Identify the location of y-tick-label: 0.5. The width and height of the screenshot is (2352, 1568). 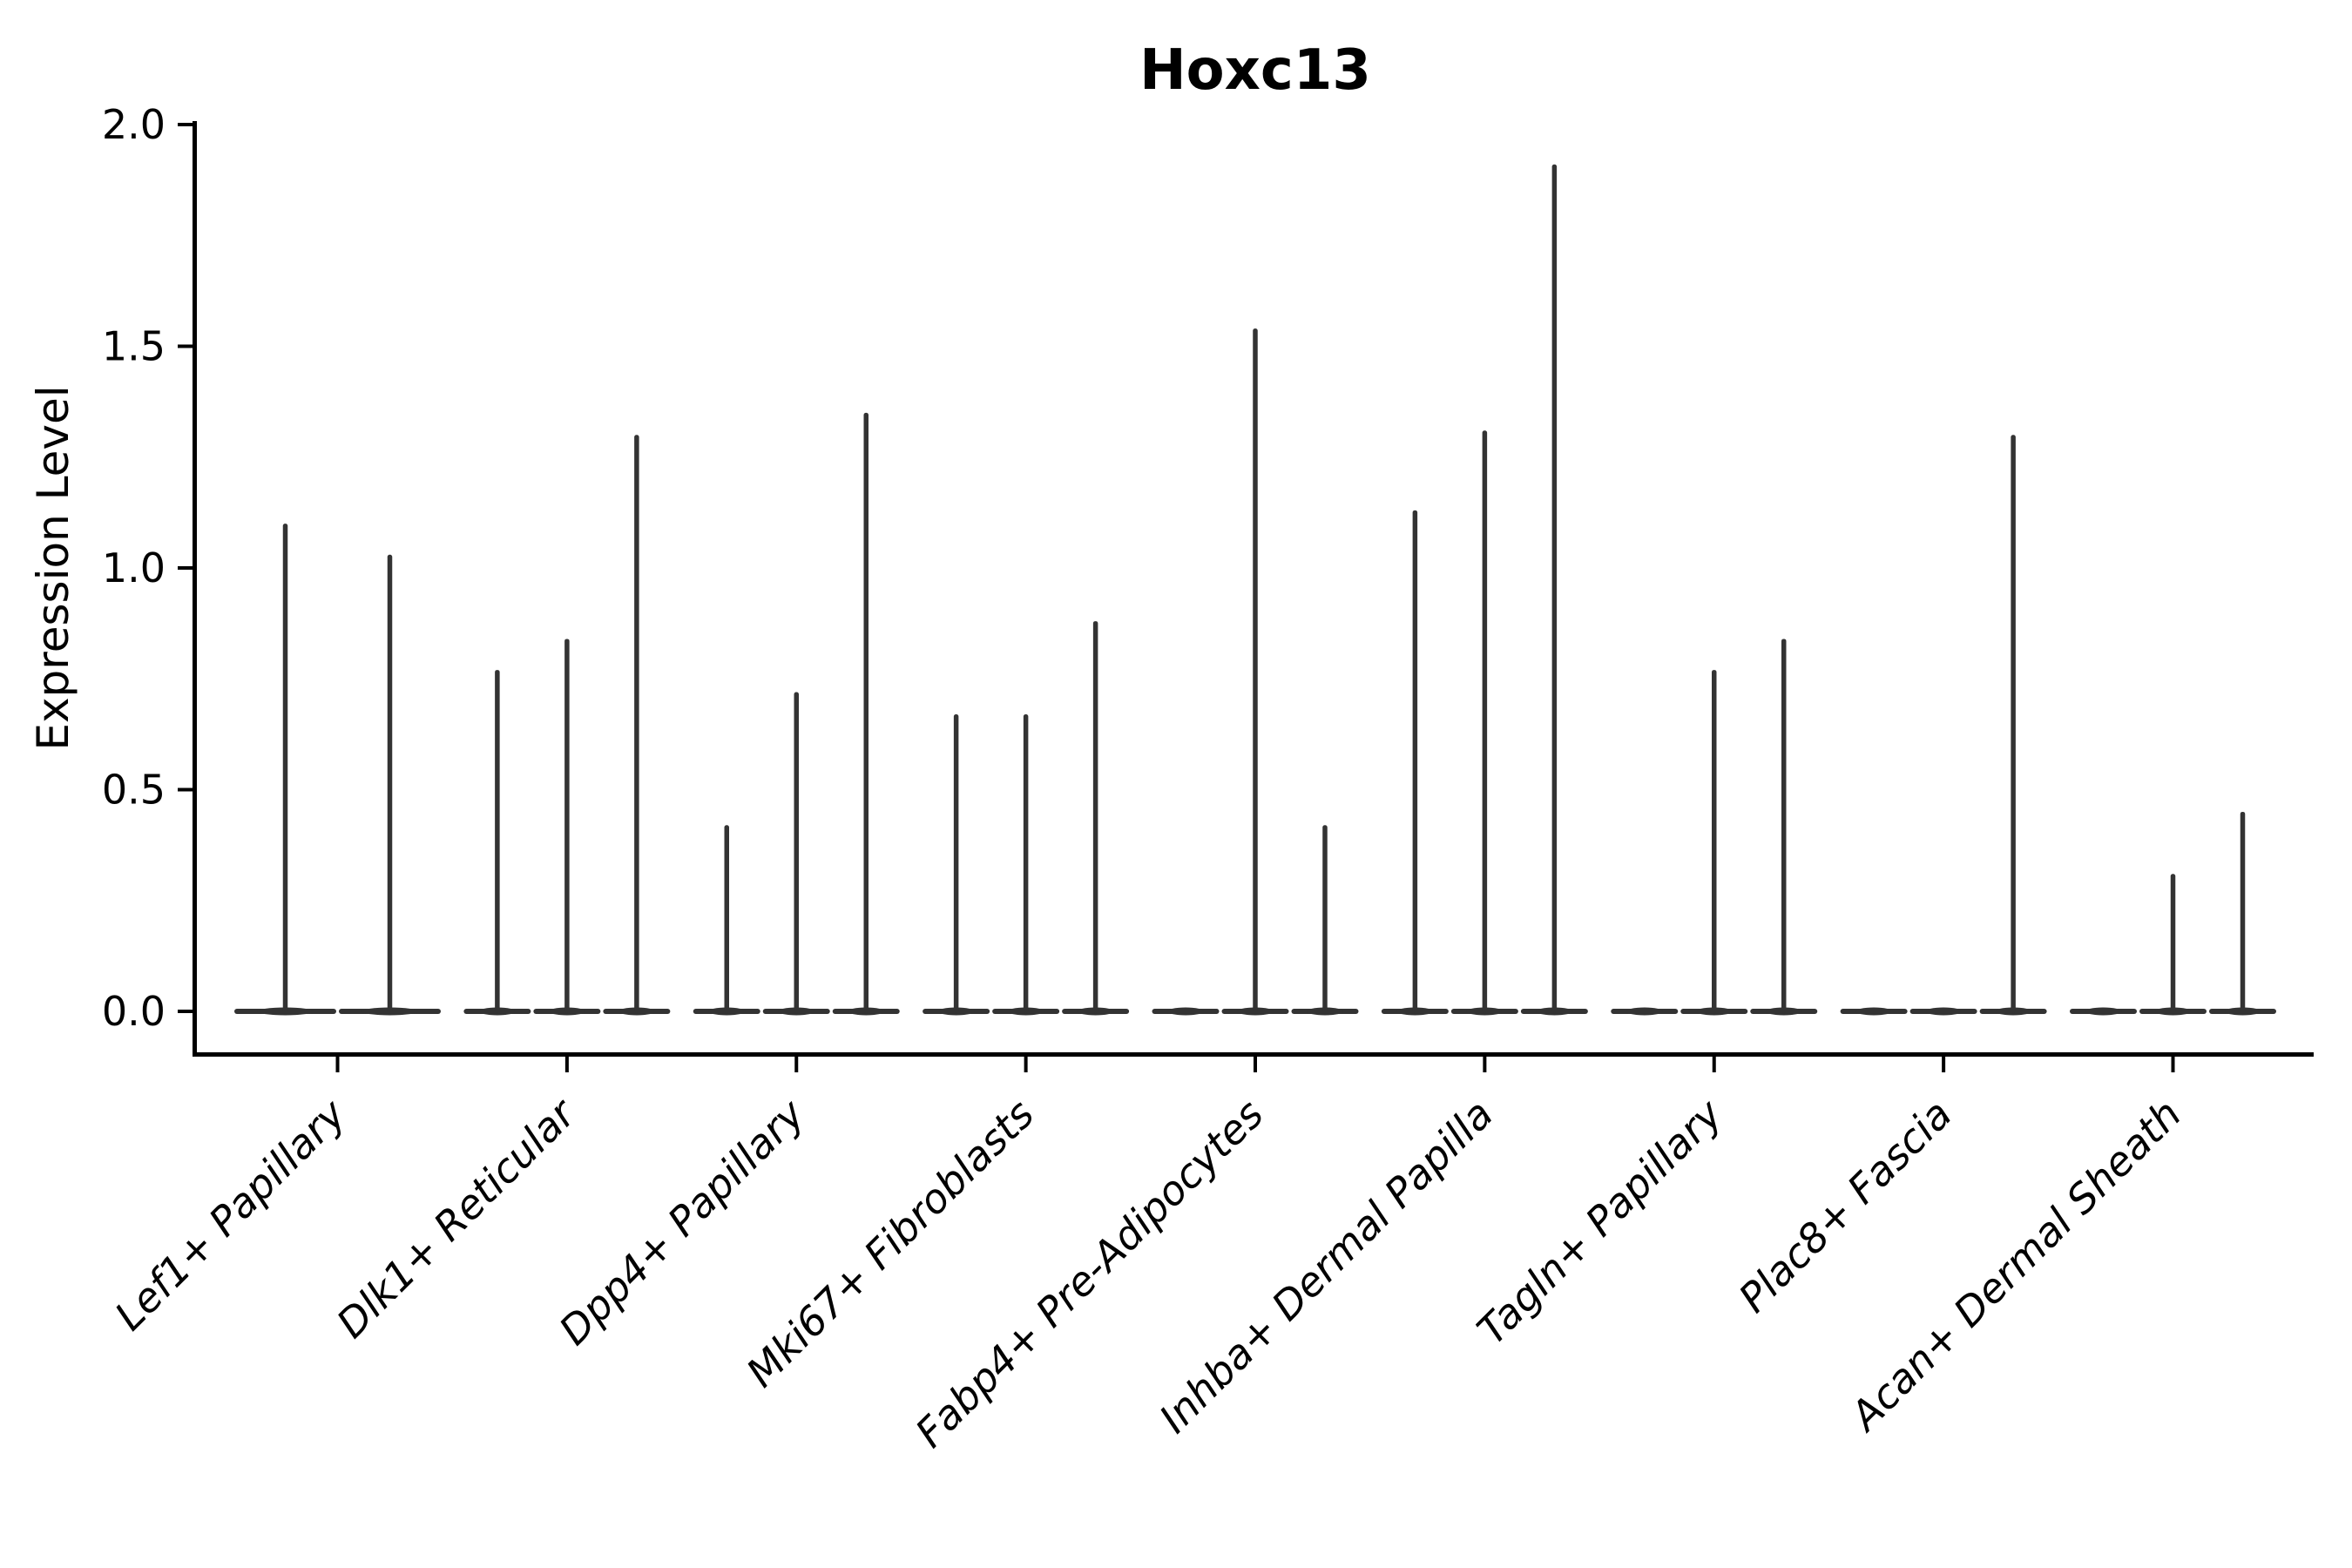
(134, 790).